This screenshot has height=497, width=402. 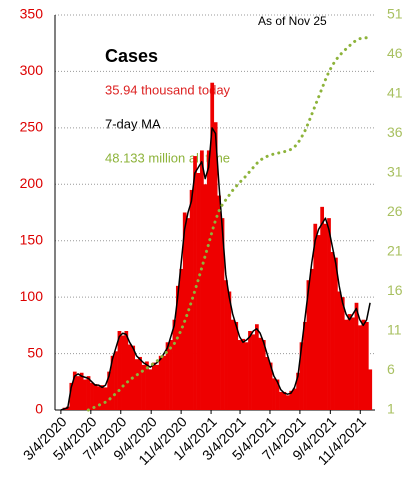 I want to click on y-tick-label: 350, so click(x=32, y=14).